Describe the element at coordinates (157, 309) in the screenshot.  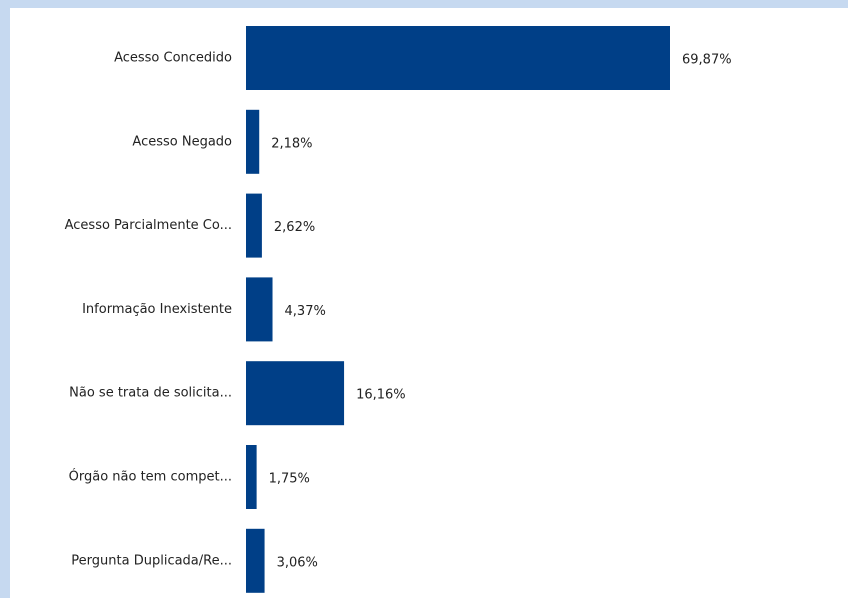
I see `category-label: Informação Inexistente` at that location.